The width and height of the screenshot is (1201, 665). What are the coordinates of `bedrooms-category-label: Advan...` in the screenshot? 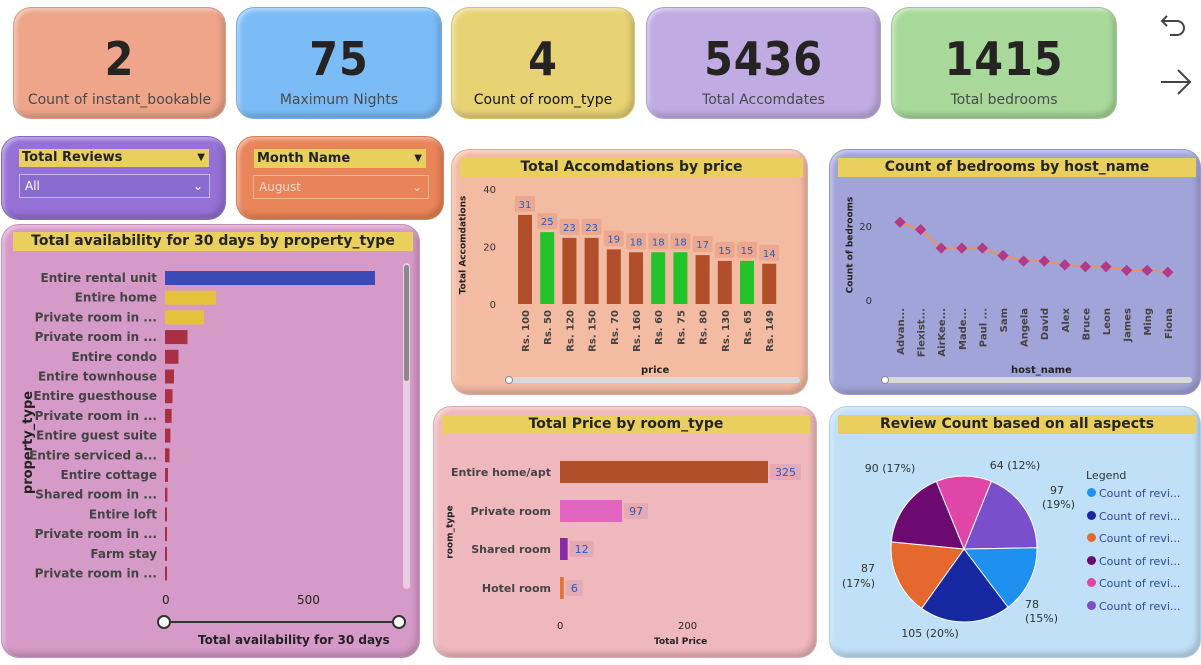 It's located at (901, 331).